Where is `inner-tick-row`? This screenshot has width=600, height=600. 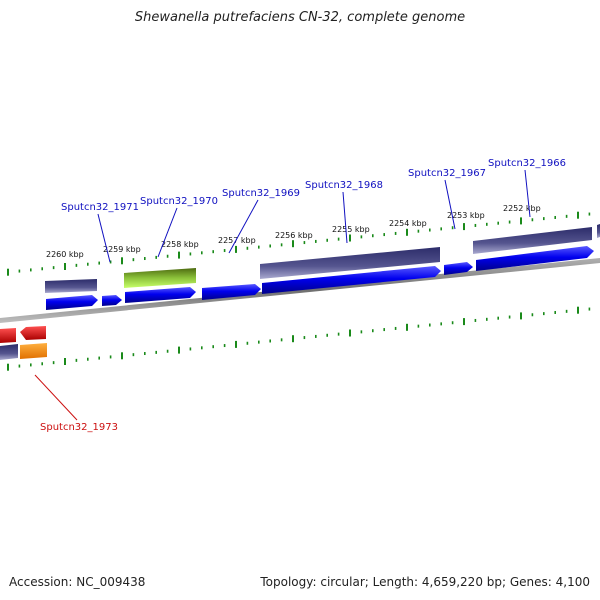 inner-tick-row is located at coordinates (299, 338).